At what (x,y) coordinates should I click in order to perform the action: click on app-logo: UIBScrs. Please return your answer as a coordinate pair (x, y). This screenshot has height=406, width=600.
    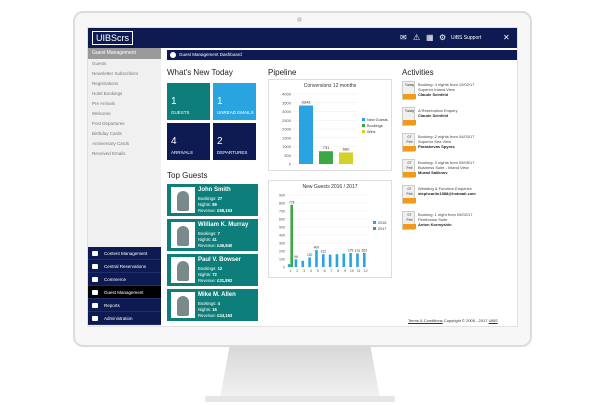
    Looking at the image, I should click on (113, 38).